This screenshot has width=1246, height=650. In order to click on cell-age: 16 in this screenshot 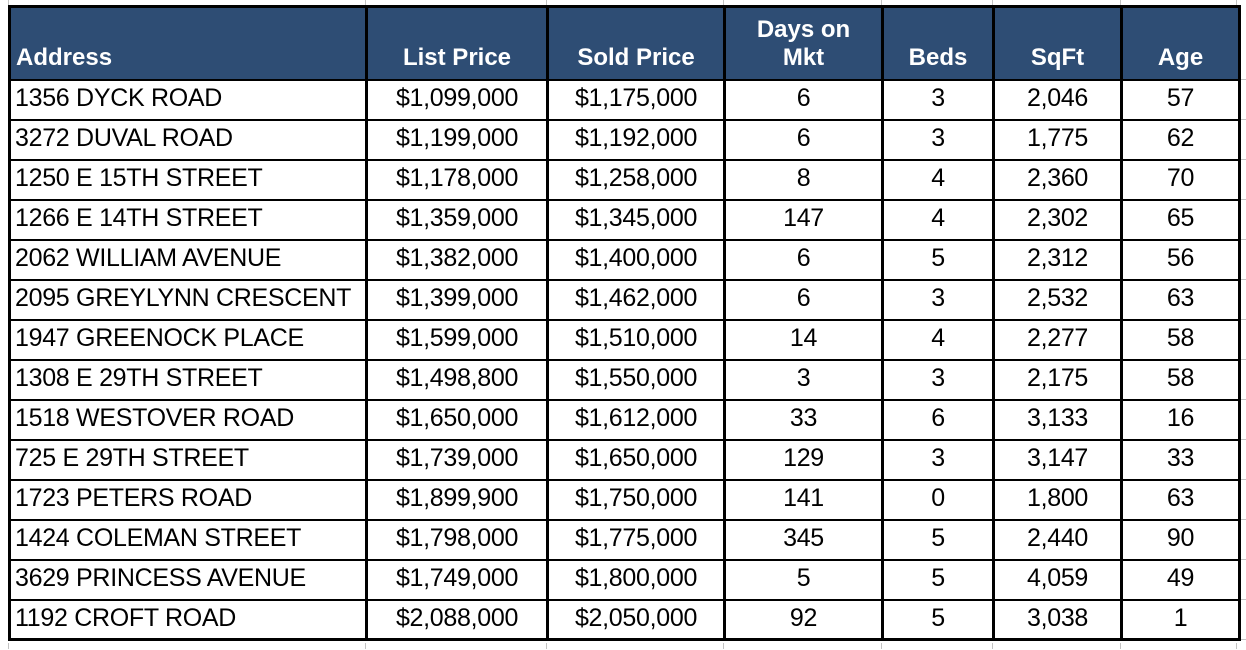, I will do `click(1180, 419)`.